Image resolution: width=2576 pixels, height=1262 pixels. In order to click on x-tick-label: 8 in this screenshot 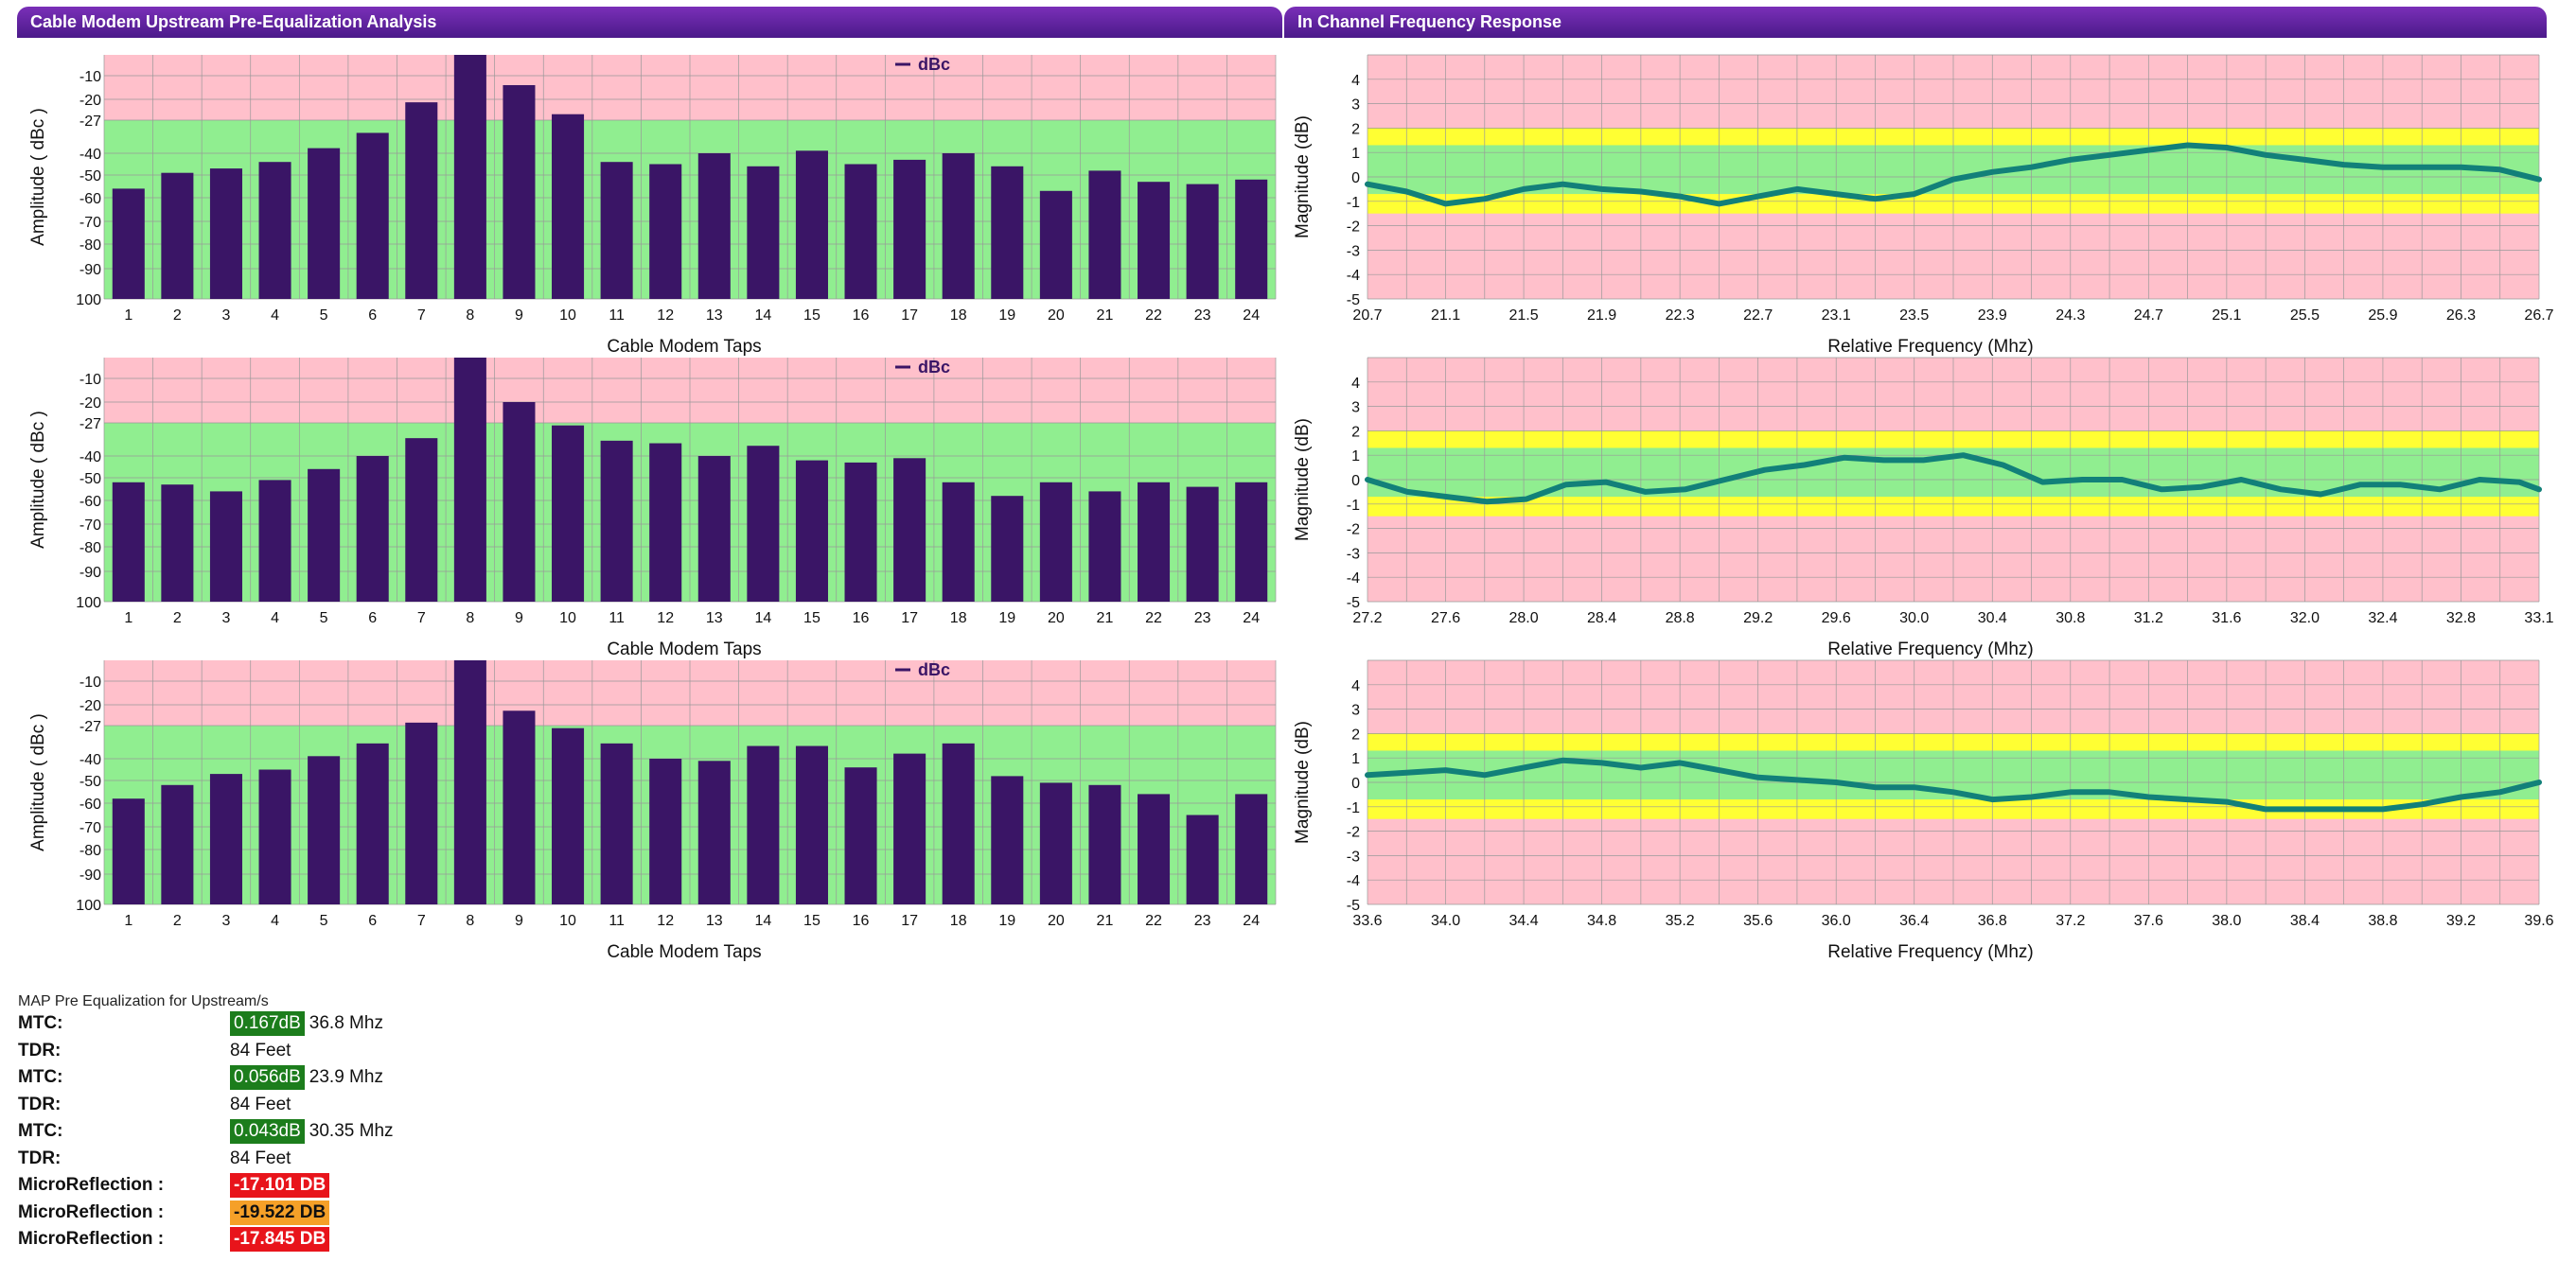, I will do `click(470, 618)`.